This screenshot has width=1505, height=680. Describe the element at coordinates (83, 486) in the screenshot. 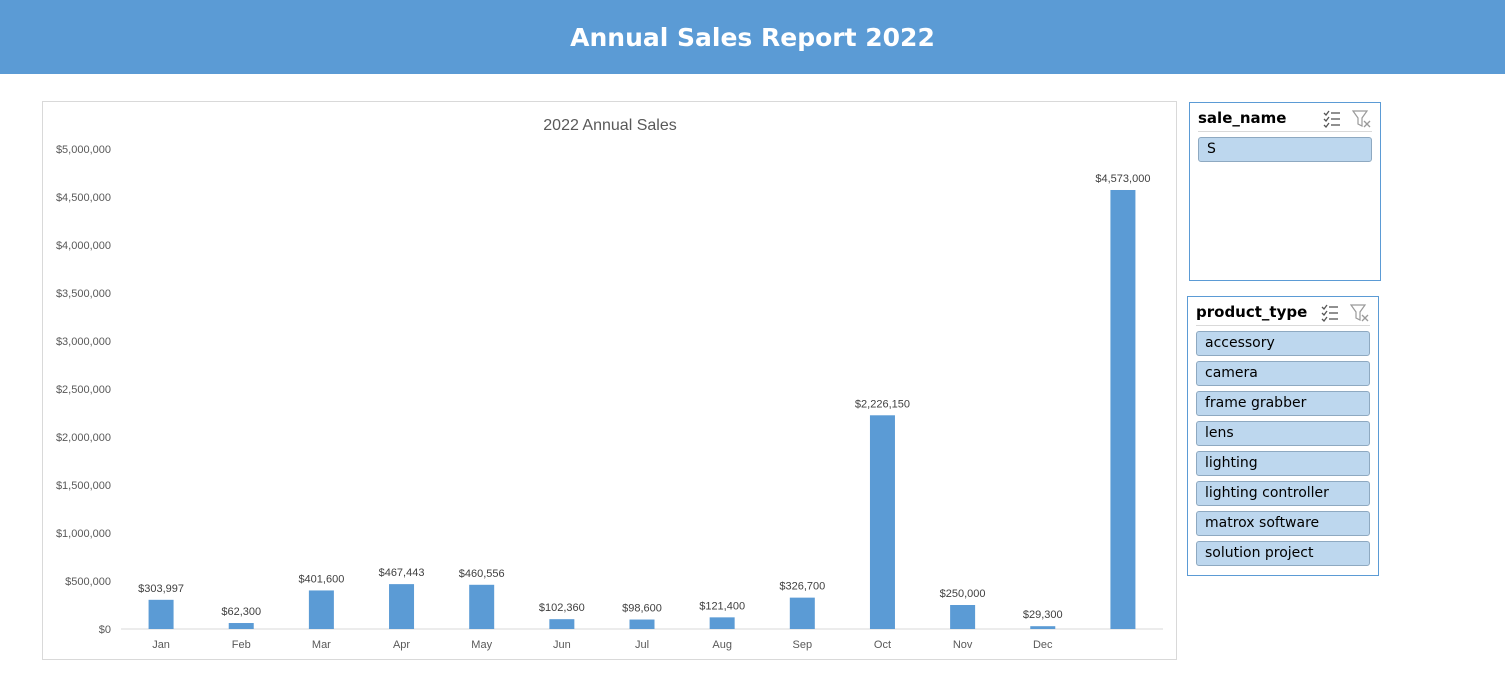

I see `y-tick-label: $1,500,000` at that location.